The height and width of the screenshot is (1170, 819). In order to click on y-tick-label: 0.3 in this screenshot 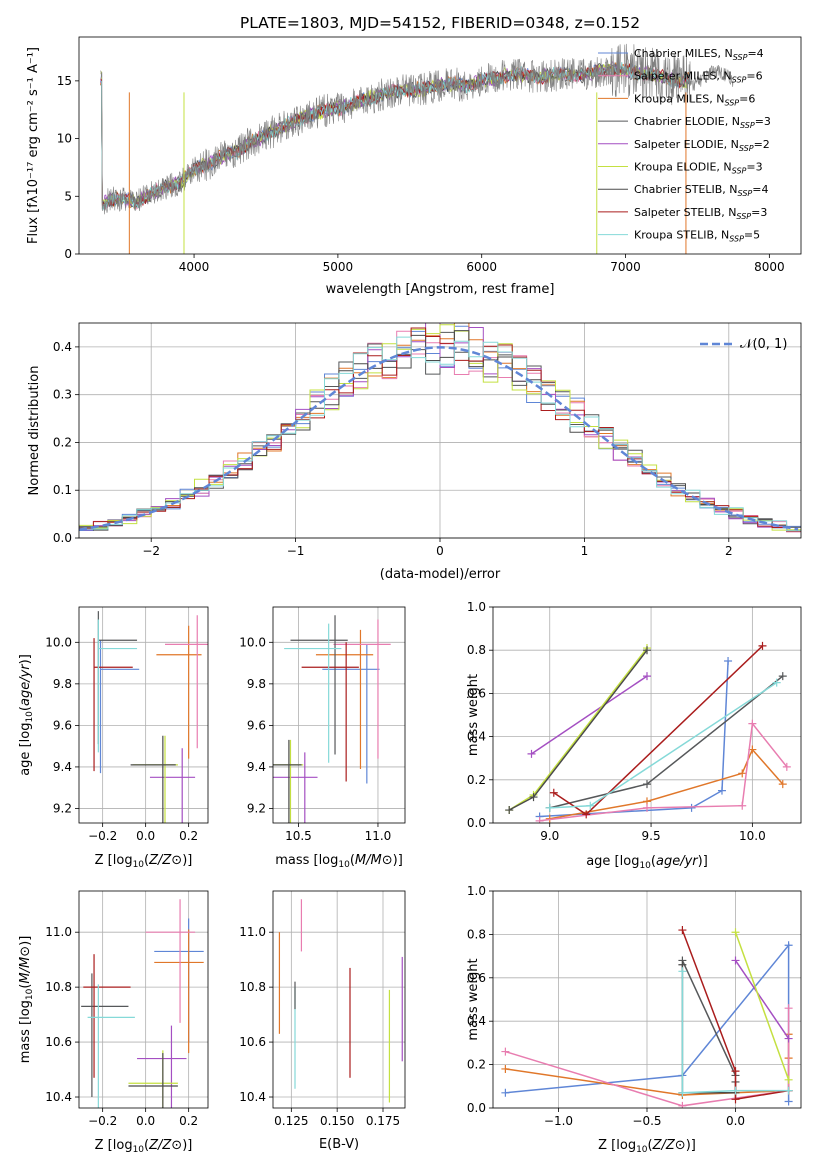, I will do `click(62, 395)`.